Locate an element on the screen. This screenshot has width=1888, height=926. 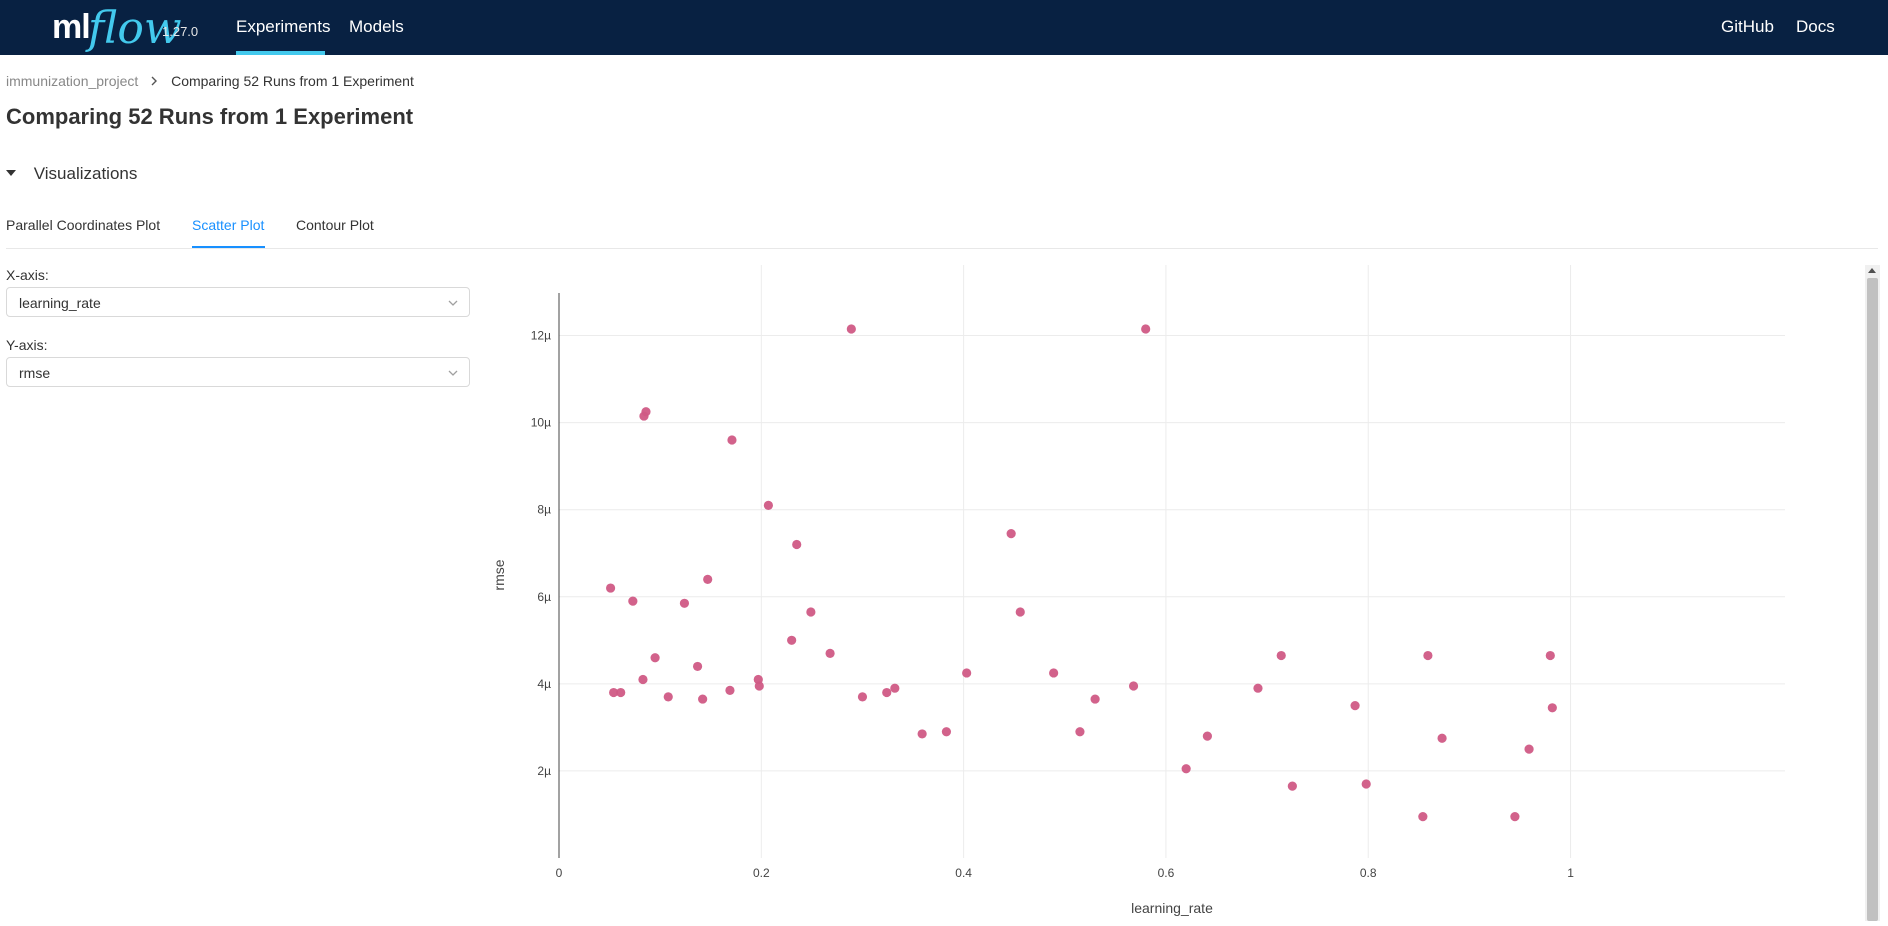
x-axis-value: learning_rate is located at coordinates (60, 303).